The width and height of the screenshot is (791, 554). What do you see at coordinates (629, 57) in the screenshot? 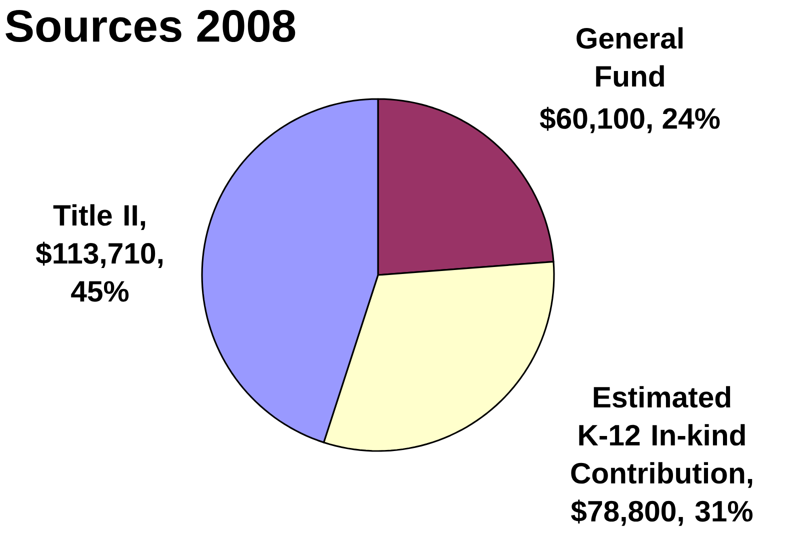
I see `slice-label: General Fund` at bounding box center [629, 57].